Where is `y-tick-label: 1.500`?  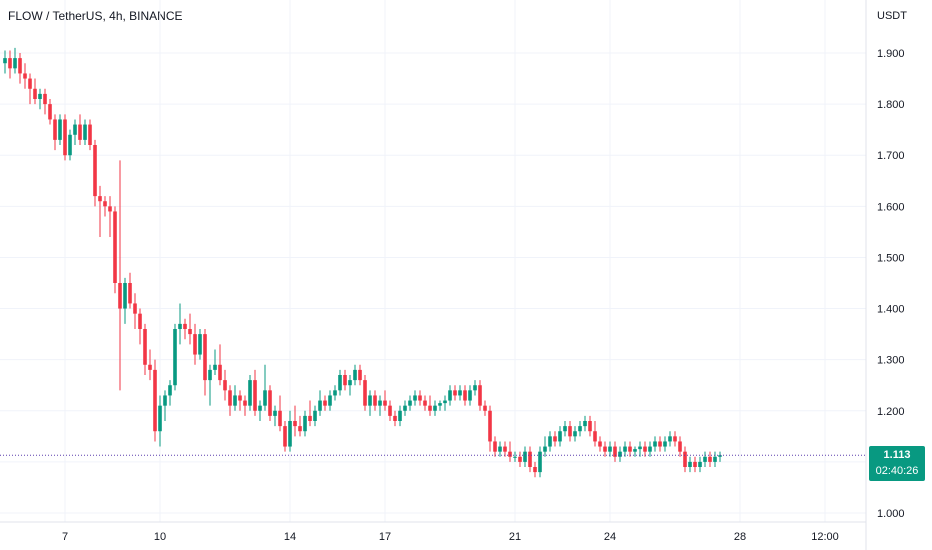 y-tick-label: 1.500 is located at coordinates (891, 258).